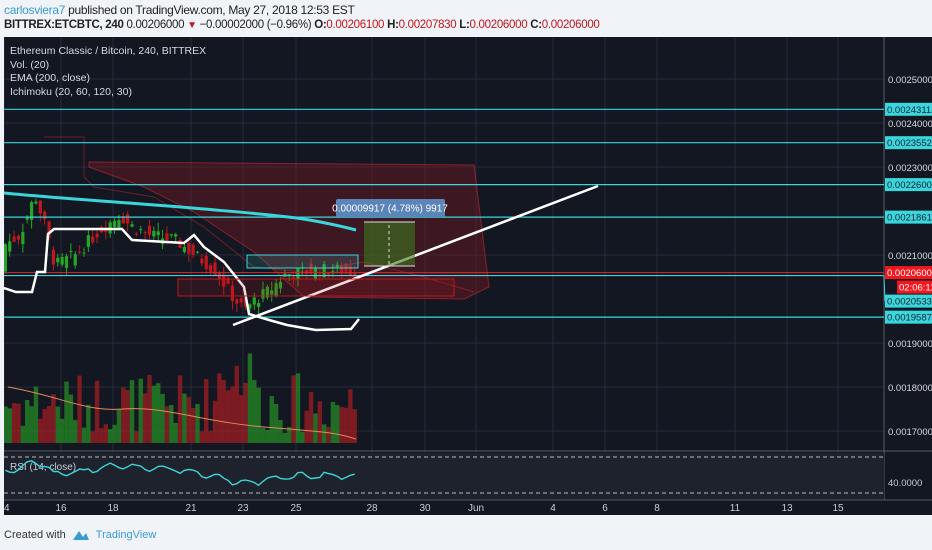  What do you see at coordinates (61, 508) in the screenshot?
I see `time-axis-label: 16` at bounding box center [61, 508].